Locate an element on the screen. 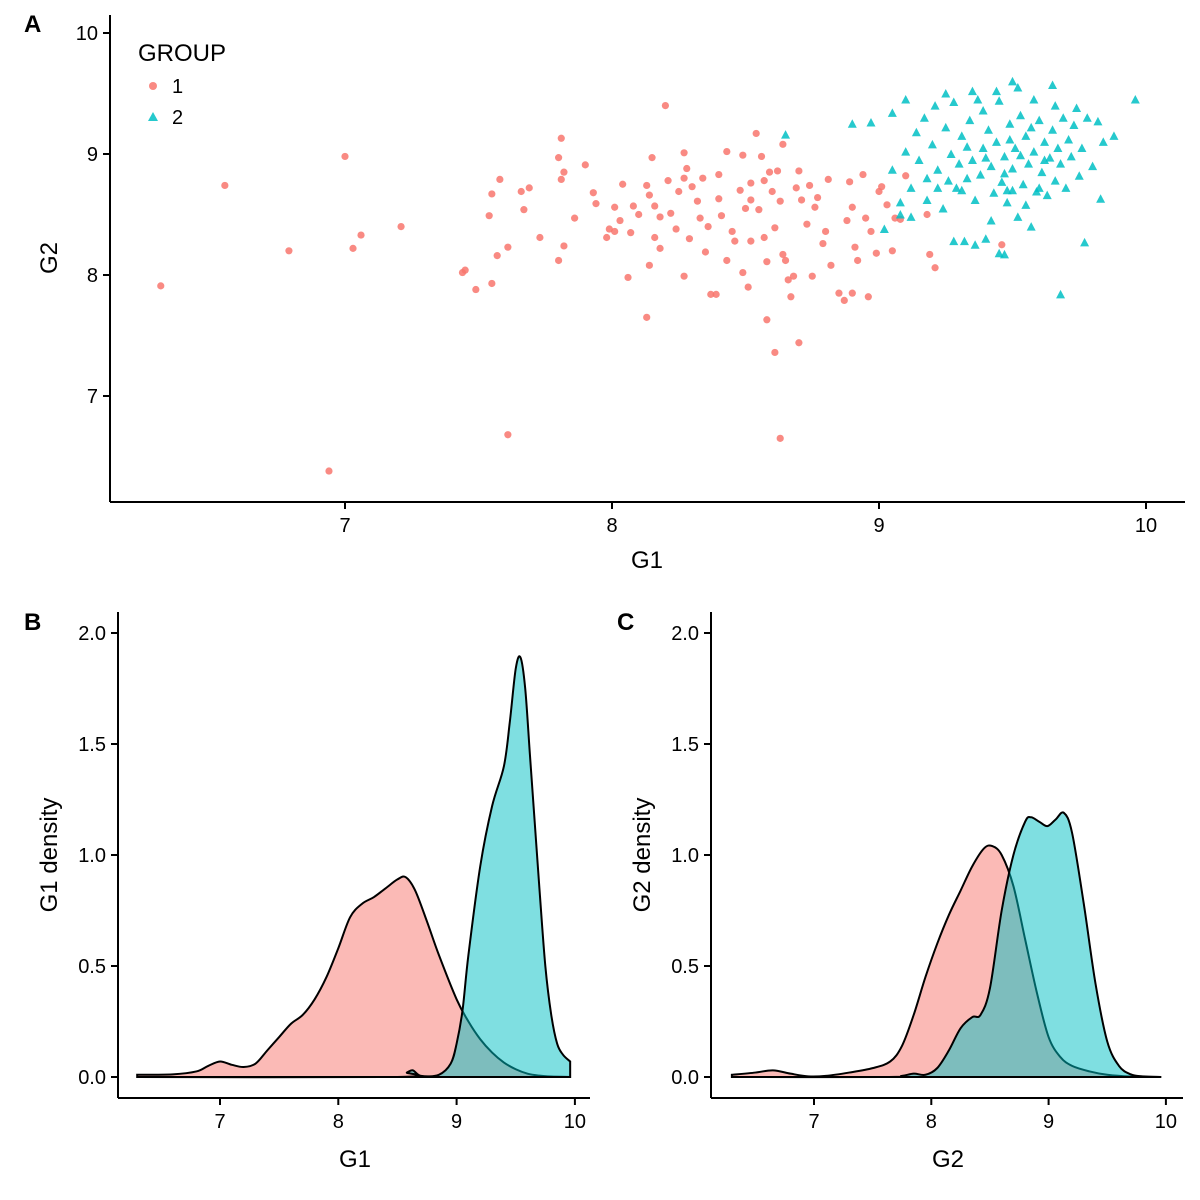 The height and width of the screenshot is (1200, 1200). y-axis-title: G2 is located at coordinates (49, 258).